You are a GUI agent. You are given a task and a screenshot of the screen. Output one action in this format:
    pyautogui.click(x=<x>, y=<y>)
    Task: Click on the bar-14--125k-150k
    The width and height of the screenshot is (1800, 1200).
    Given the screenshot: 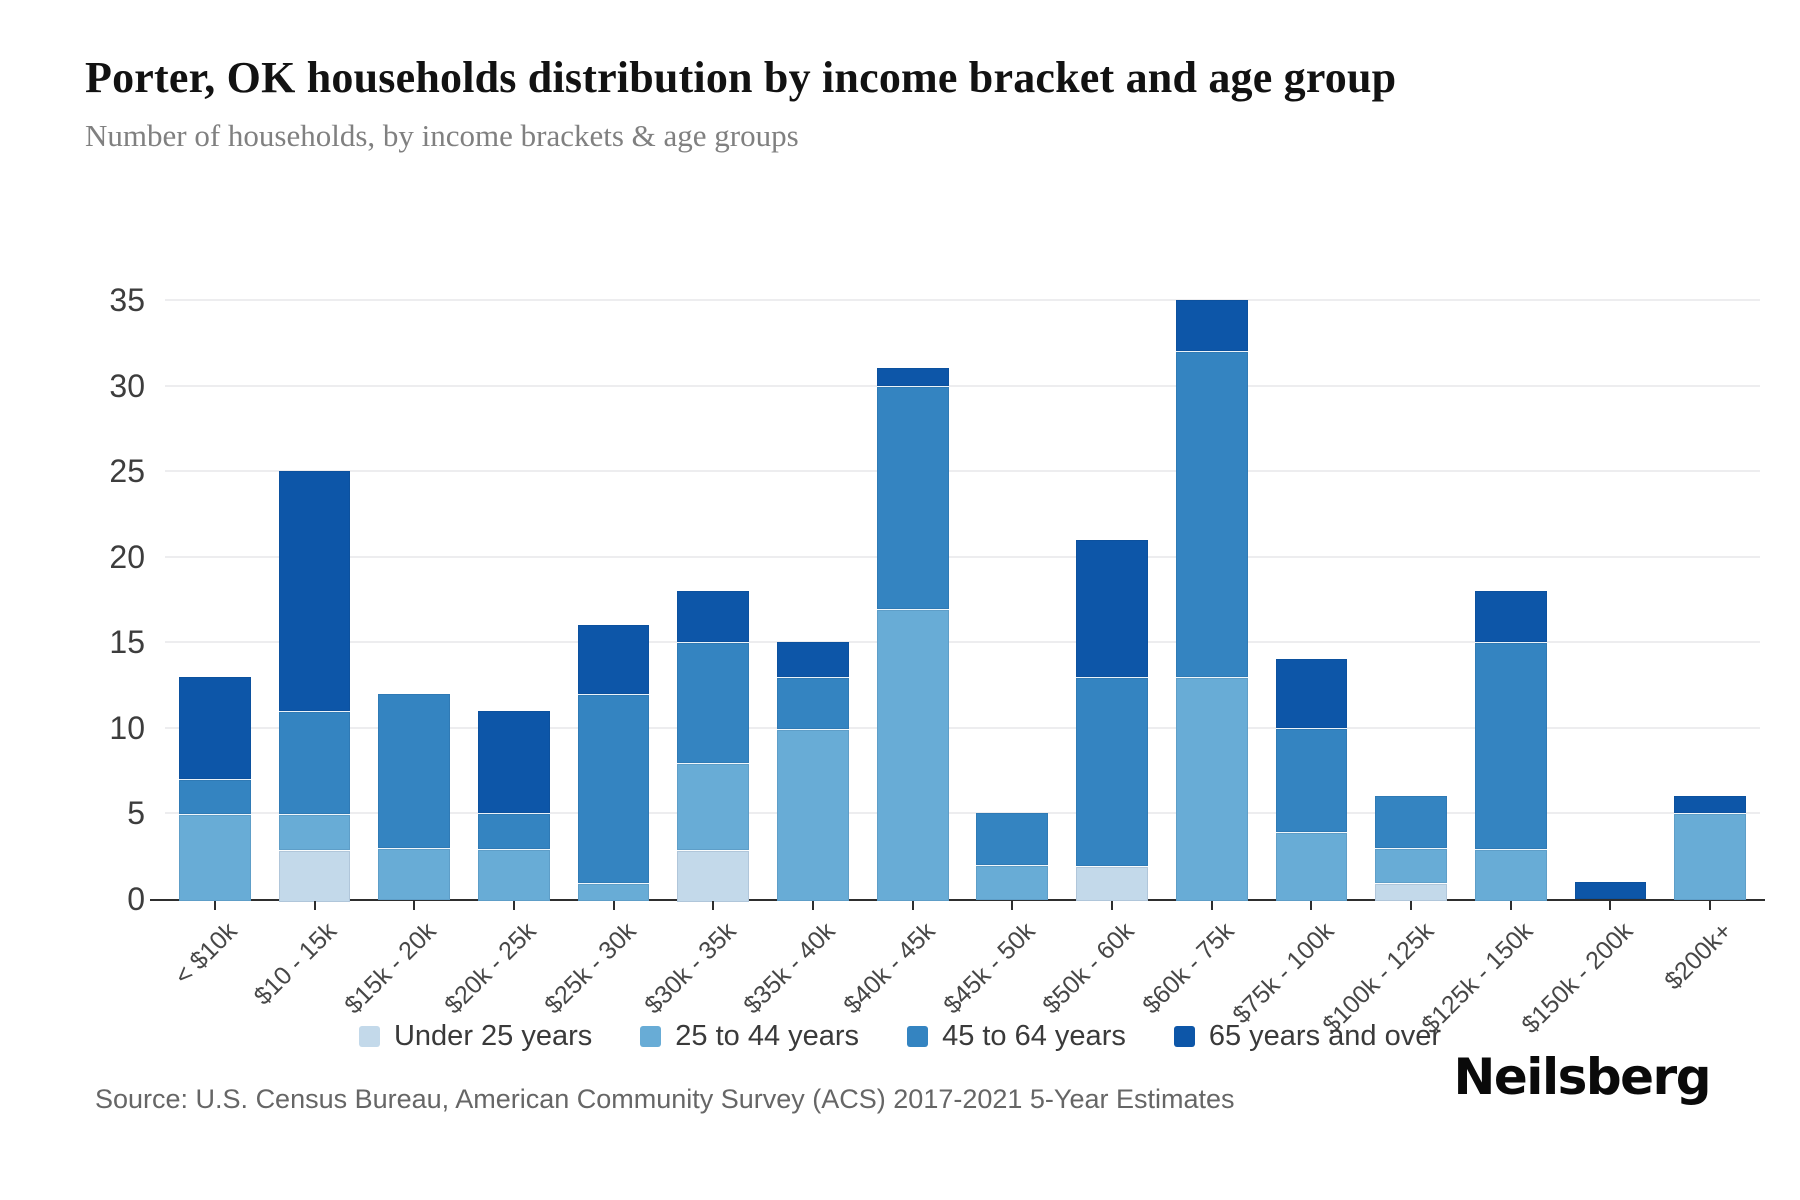 What is the action you would take?
    pyautogui.click(x=1510, y=745)
    